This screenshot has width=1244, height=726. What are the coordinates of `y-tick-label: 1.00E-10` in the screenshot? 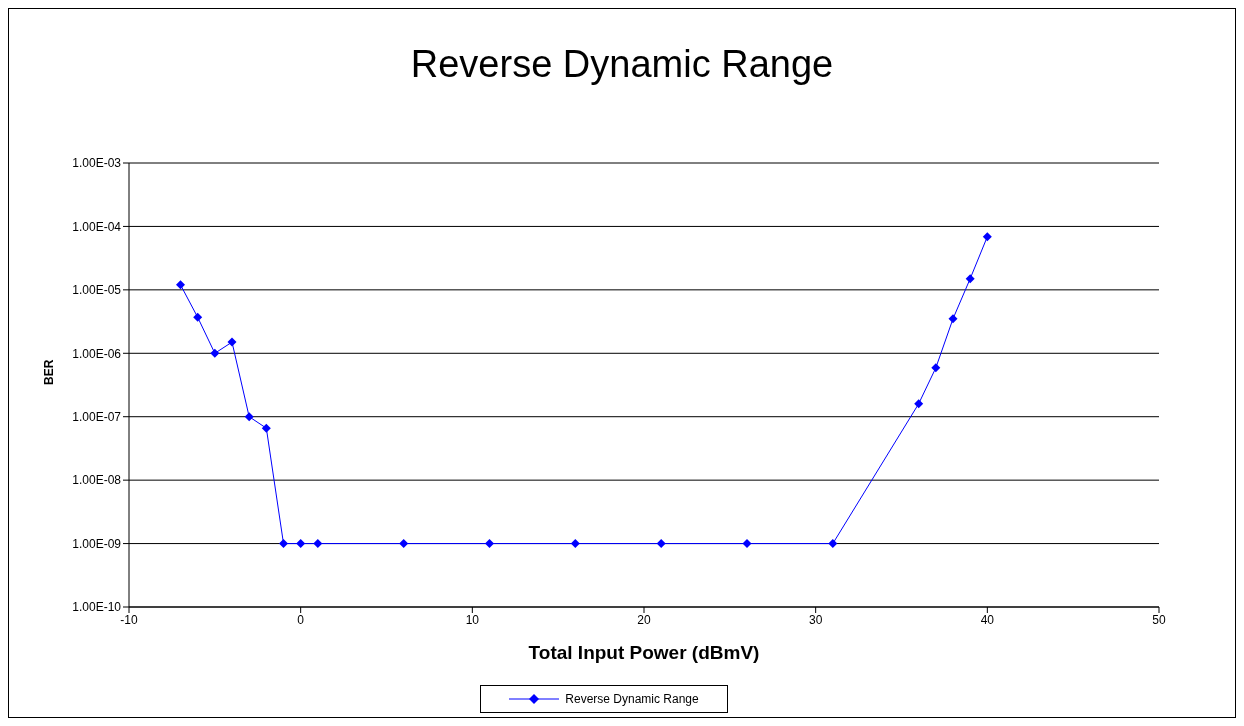 It's located at (97, 607).